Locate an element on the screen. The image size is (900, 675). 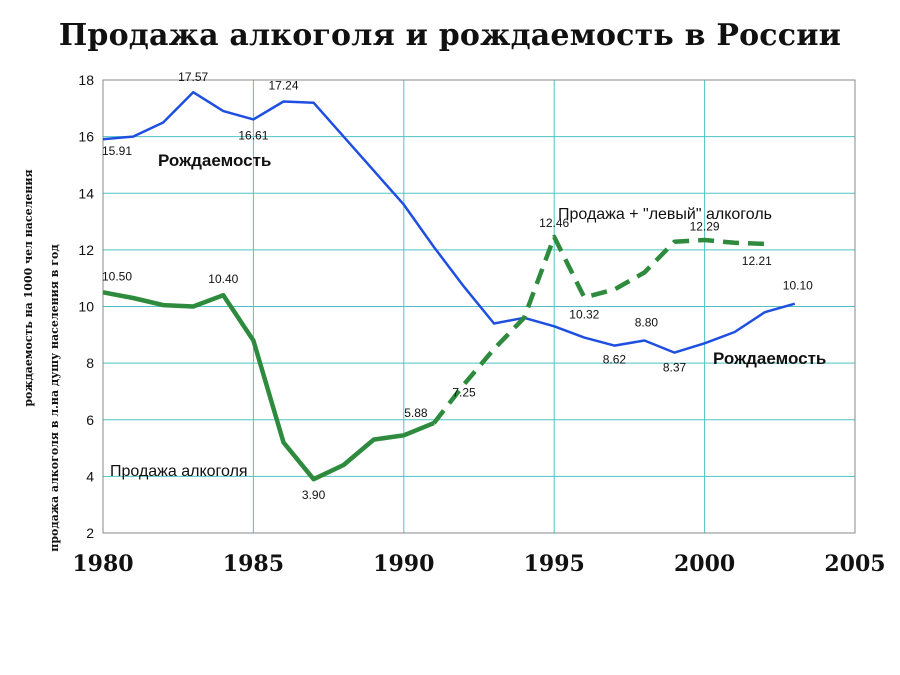
y-tick-label: 6 is located at coordinates (90, 420).